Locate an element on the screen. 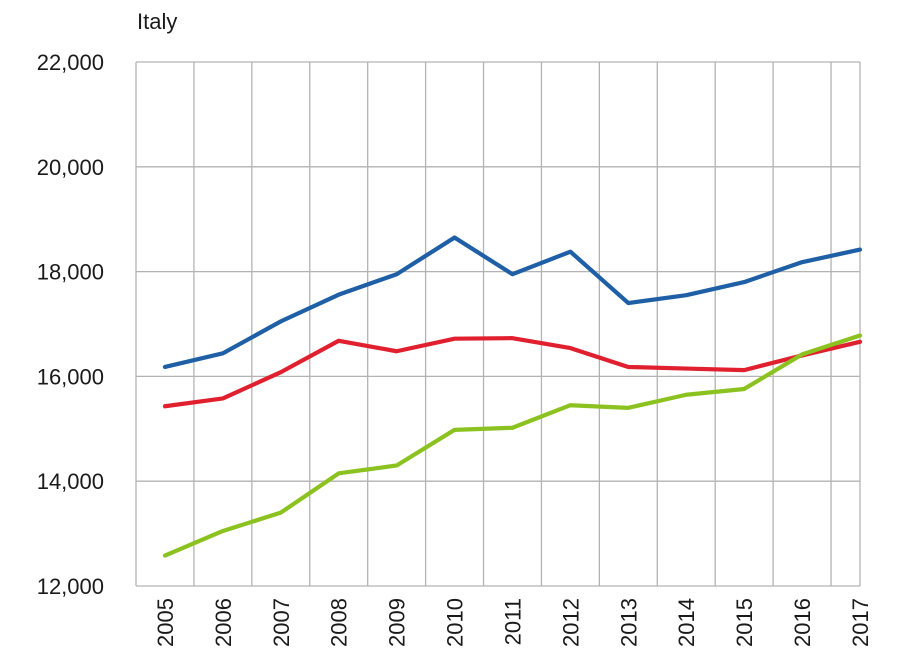 The image size is (910, 663). x-tick-label: 2010 is located at coordinates (455, 622).